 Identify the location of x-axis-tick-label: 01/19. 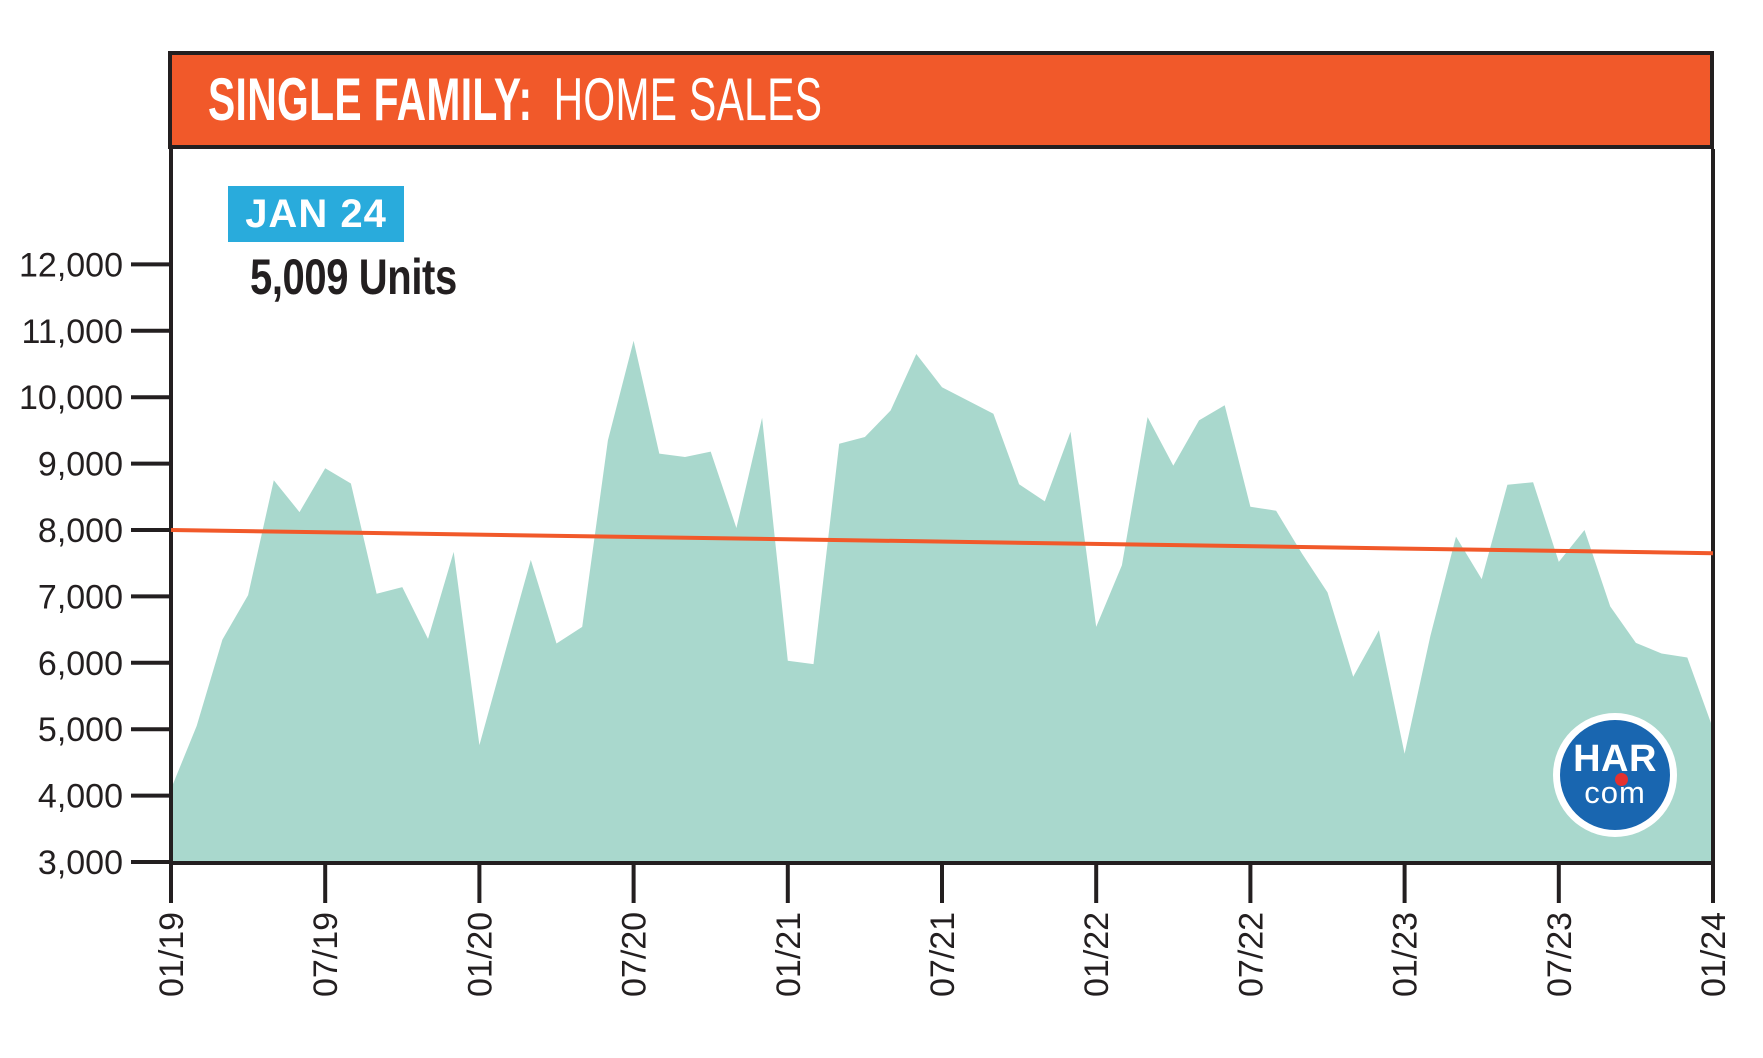
(172, 954).